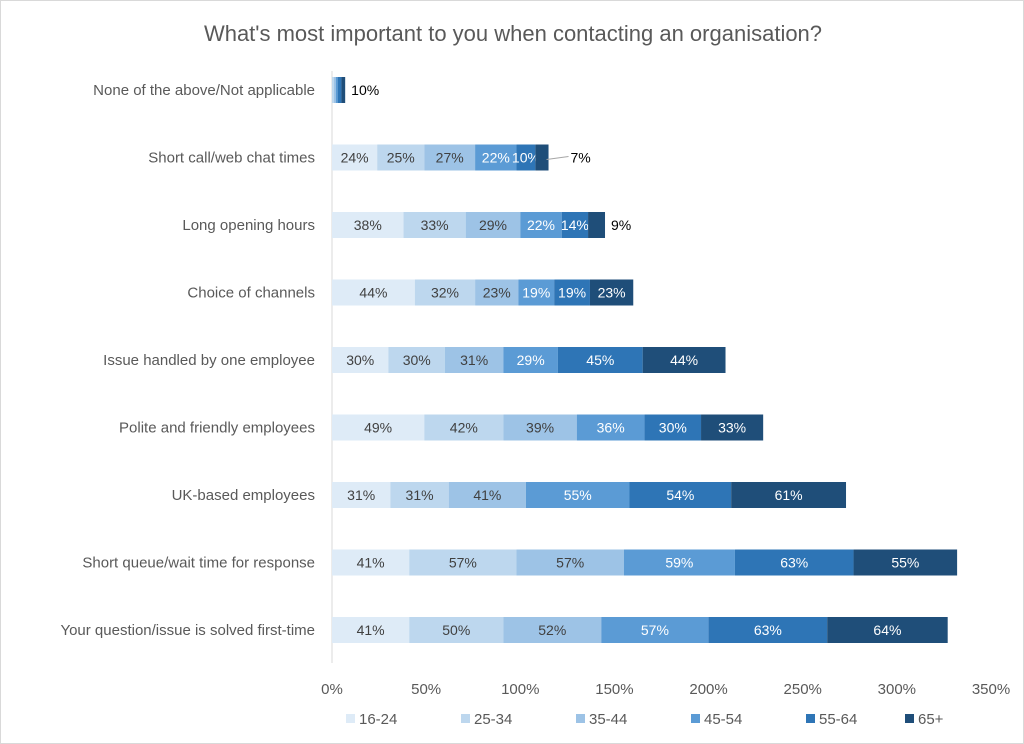 The height and width of the screenshot is (744, 1024). What do you see at coordinates (251, 293) in the screenshot?
I see `category-label: Choice of channels` at bounding box center [251, 293].